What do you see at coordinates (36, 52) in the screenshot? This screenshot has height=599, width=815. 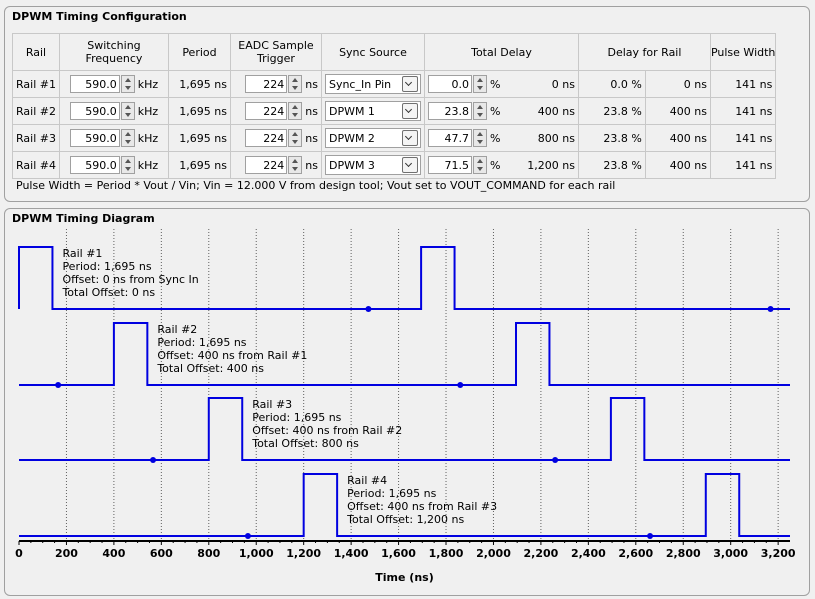 I see `header-rail: Rail` at bounding box center [36, 52].